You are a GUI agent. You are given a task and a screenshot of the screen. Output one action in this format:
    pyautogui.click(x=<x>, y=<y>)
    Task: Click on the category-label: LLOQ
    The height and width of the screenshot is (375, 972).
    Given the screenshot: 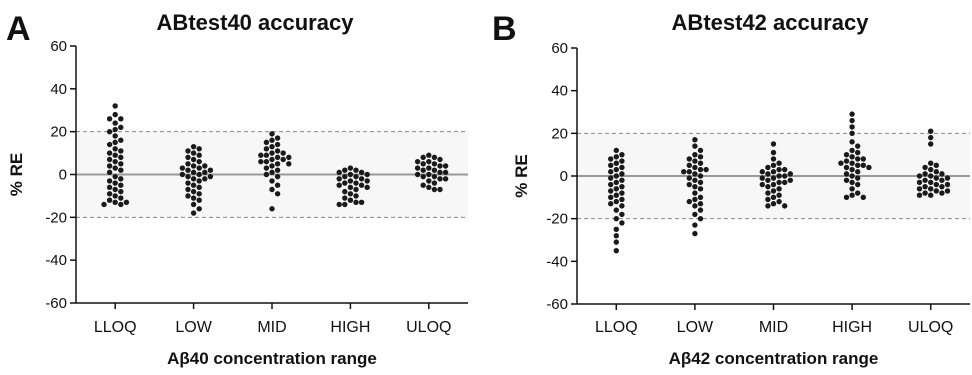 What is the action you would take?
    pyautogui.click(x=616, y=327)
    